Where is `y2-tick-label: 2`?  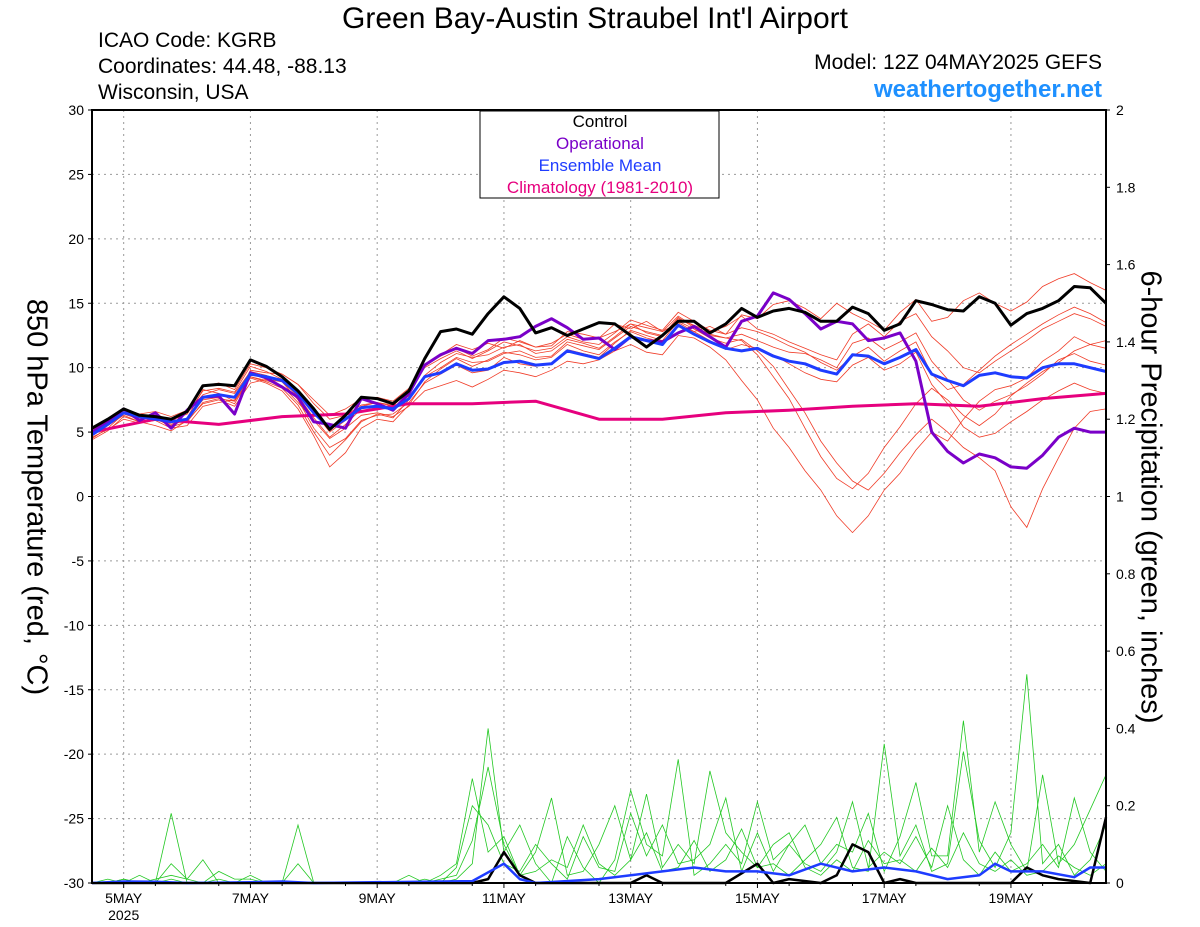 y2-tick-label: 2 is located at coordinates (1120, 110).